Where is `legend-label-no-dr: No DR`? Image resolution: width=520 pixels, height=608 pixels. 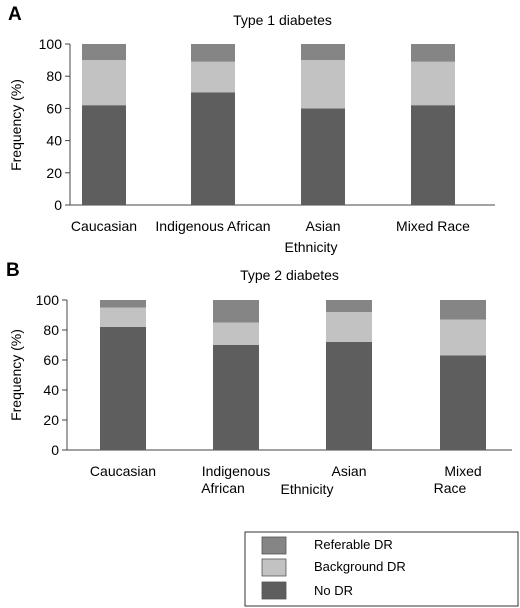 legend-label-no-dr: No DR is located at coordinates (333, 590).